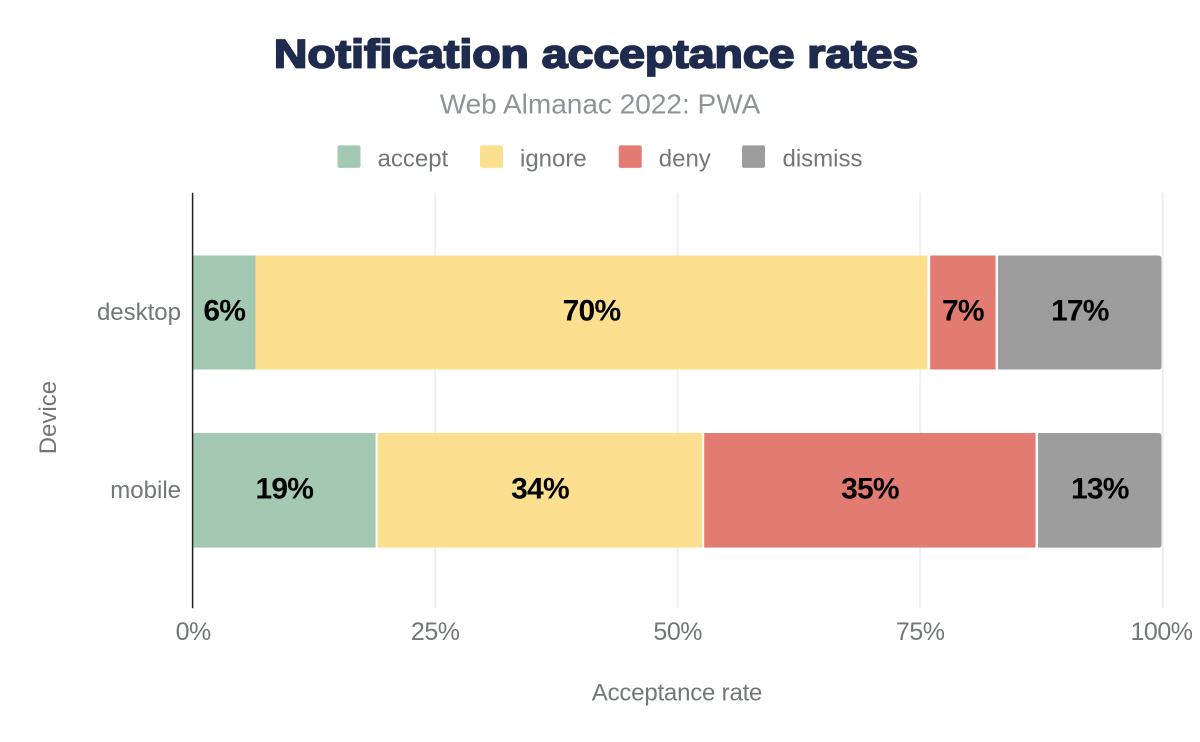 The width and height of the screenshot is (1200, 742). Describe the element at coordinates (540, 488) in the screenshot. I see `svg-text: 34%` at that location.